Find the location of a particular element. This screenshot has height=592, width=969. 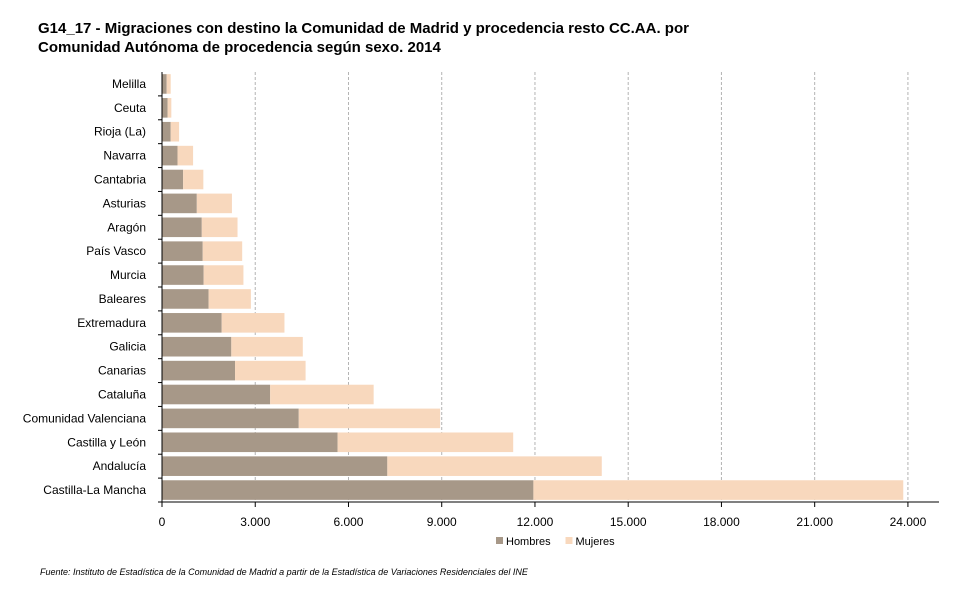

category-label: Asturias is located at coordinates (124, 203).